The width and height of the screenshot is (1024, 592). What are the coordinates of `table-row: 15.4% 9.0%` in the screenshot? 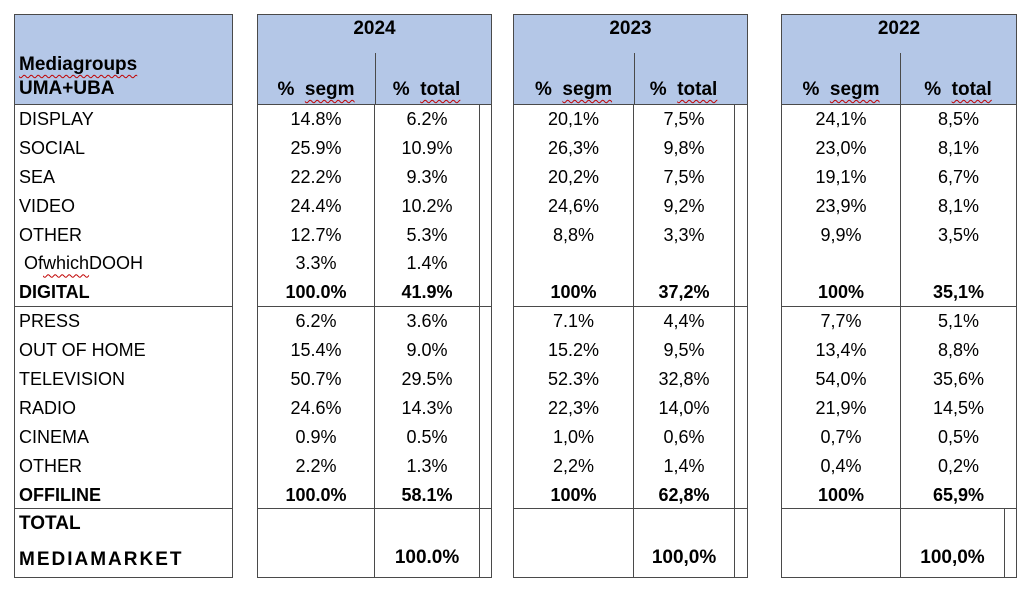 It's located at (374, 351).